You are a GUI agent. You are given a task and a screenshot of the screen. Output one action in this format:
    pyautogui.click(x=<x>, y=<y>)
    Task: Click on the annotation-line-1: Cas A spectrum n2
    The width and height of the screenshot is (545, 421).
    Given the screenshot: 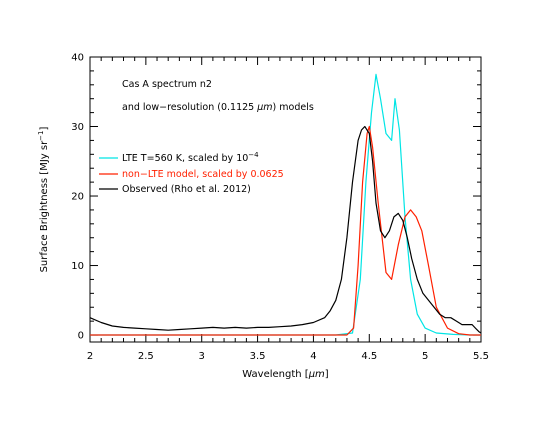 What is the action you would take?
    pyautogui.click(x=167, y=84)
    